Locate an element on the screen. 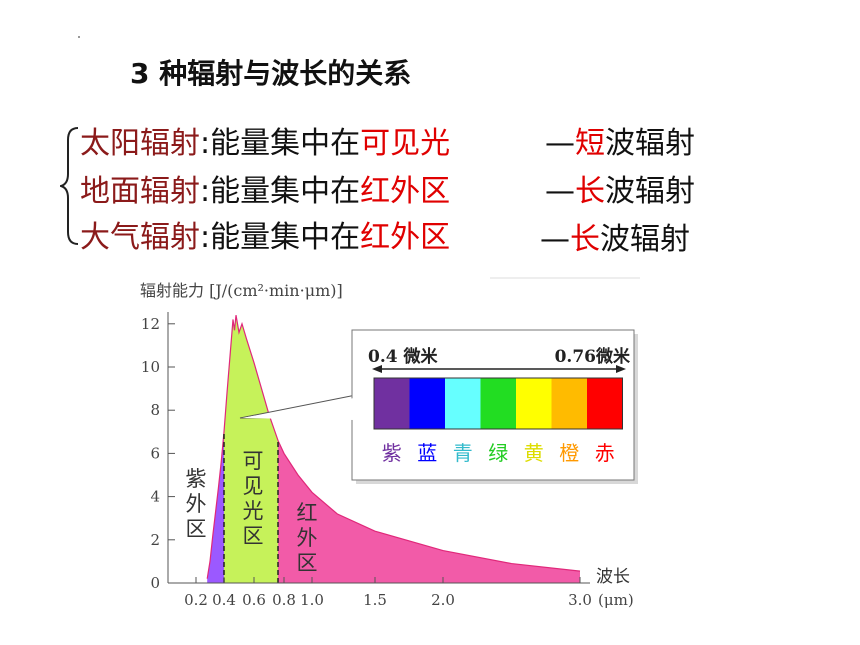  result-solar: —短波辐射 is located at coordinates (620, 140).